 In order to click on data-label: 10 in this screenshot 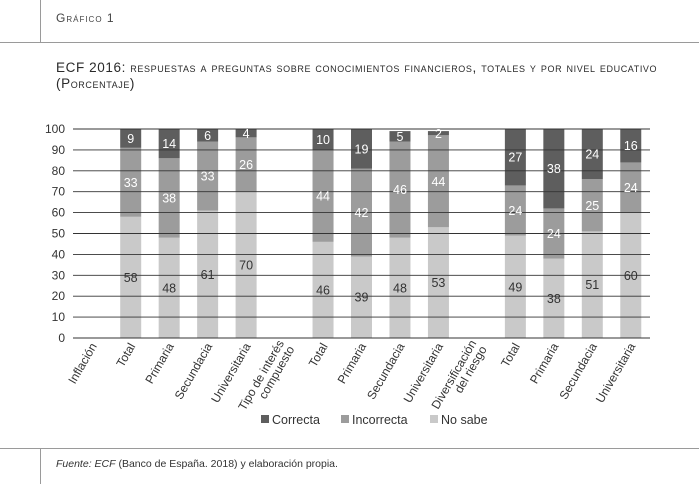, I will do `click(323, 140)`.